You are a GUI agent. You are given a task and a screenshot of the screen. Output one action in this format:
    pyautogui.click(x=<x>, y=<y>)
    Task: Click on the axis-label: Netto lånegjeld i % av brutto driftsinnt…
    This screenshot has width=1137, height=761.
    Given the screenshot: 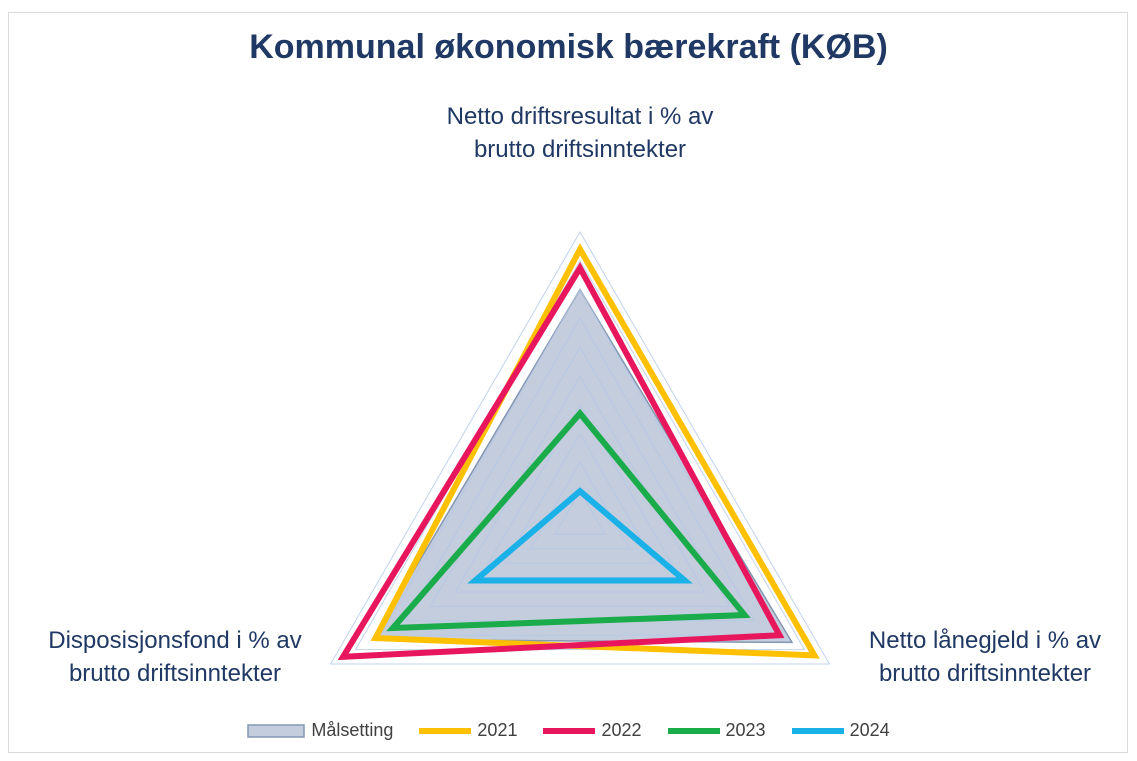 What is the action you would take?
    pyautogui.click(x=985, y=657)
    